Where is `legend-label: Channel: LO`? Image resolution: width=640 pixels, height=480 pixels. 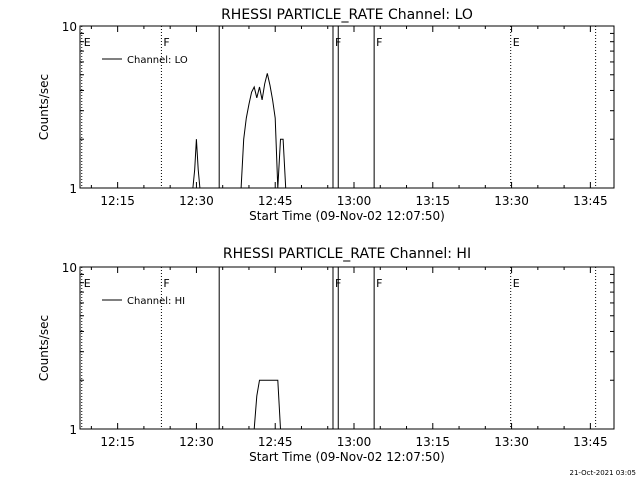 legend-label: Channel: LO is located at coordinates (157, 60).